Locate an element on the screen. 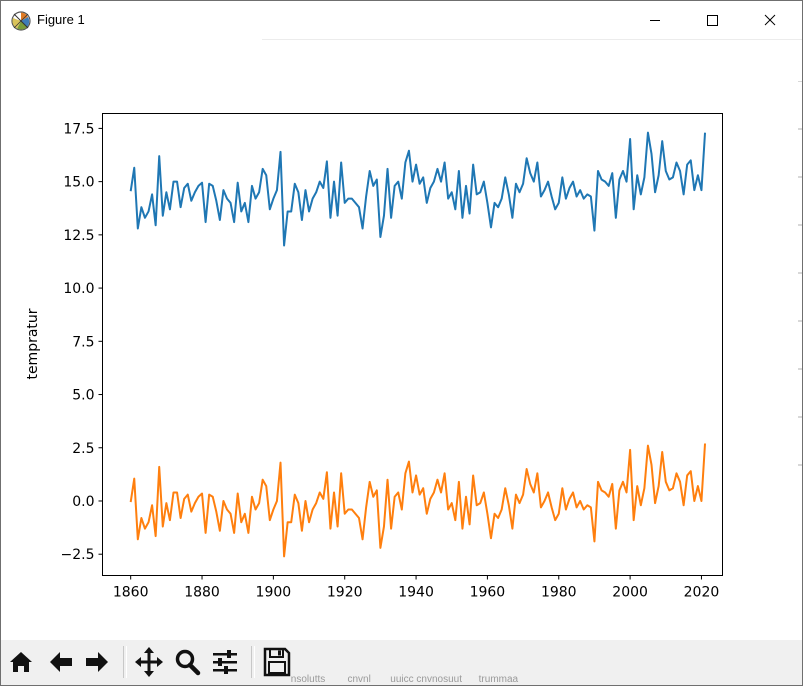 The width and height of the screenshot is (803, 686). status-message: nsolutts cnvnl uuicc cnvnosuut trummaa is located at coordinates (390, 679).